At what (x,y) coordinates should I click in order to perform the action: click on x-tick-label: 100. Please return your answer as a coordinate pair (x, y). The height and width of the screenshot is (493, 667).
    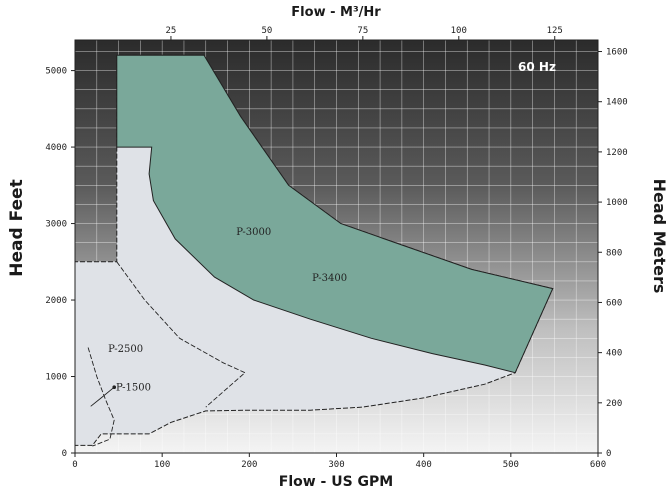
    Looking at the image, I should click on (162, 465).